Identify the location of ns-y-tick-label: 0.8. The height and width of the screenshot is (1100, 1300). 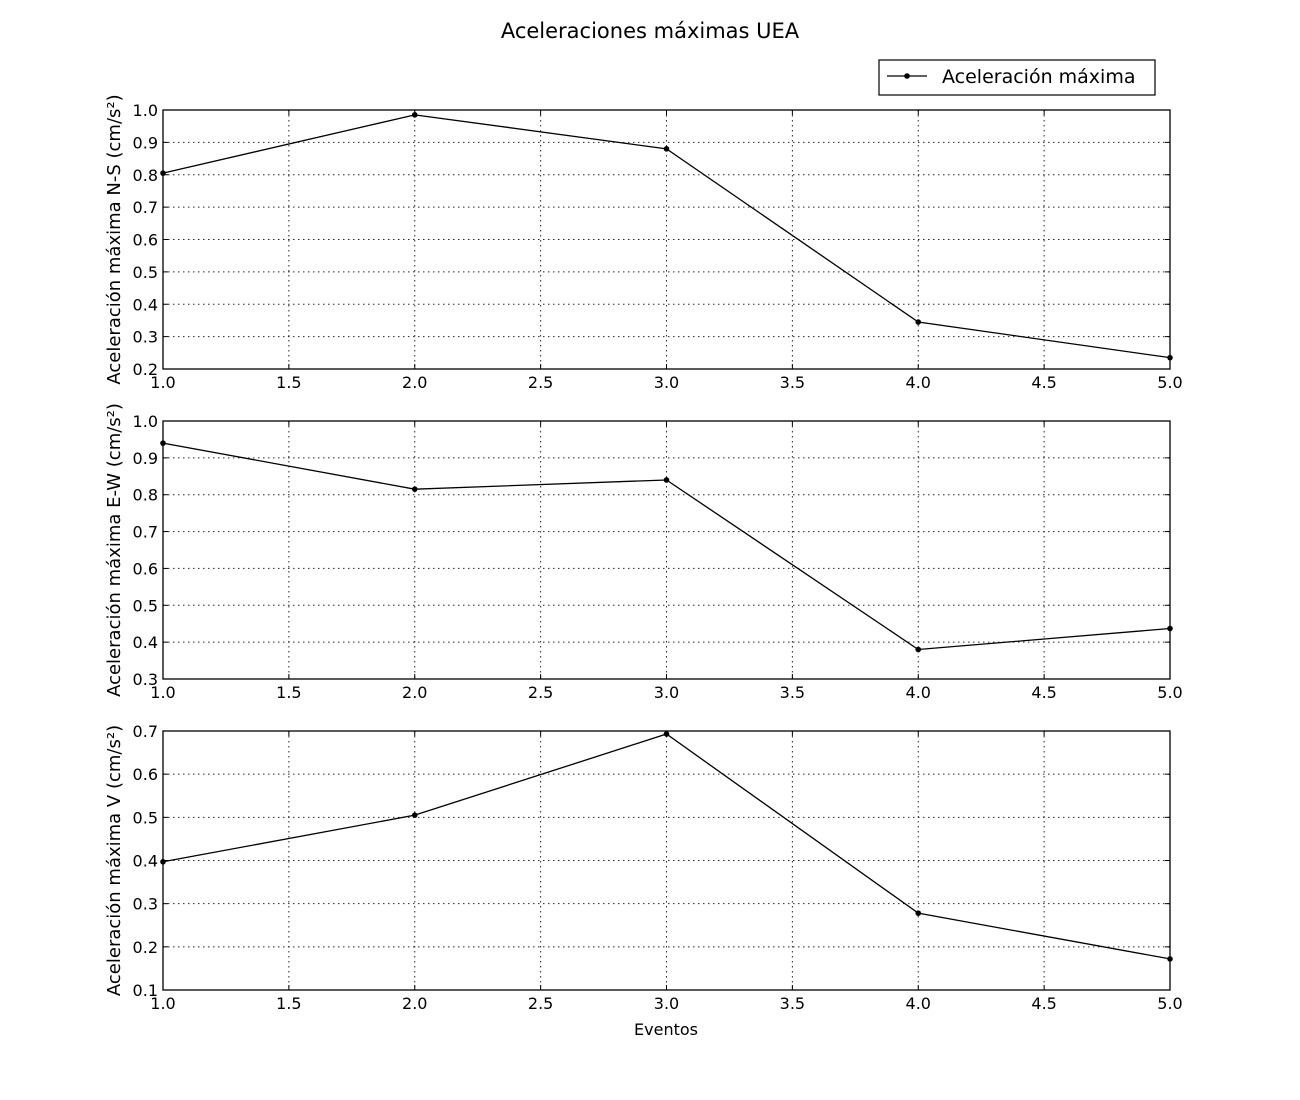
(145, 175).